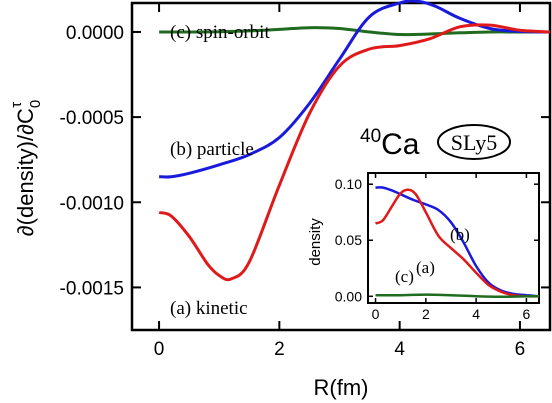 The width and height of the screenshot is (552, 403). What do you see at coordinates (399, 349) in the screenshot?
I see `main-x-tick-label: 4` at bounding box center [399, 349].